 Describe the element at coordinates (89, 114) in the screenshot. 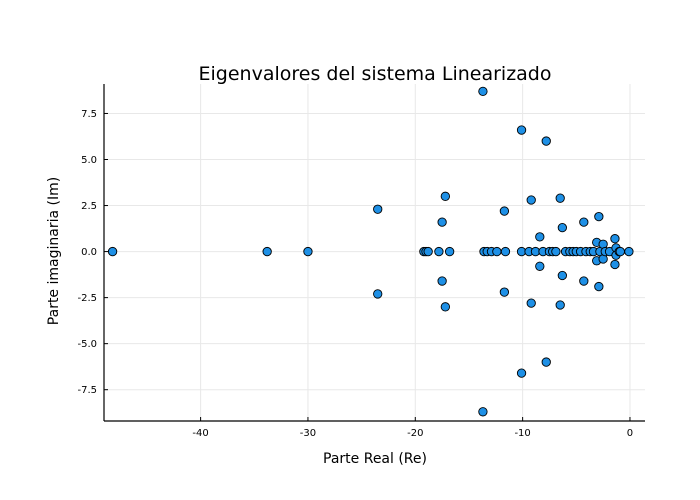

I see `y-tick-label: 7.5` at that location.